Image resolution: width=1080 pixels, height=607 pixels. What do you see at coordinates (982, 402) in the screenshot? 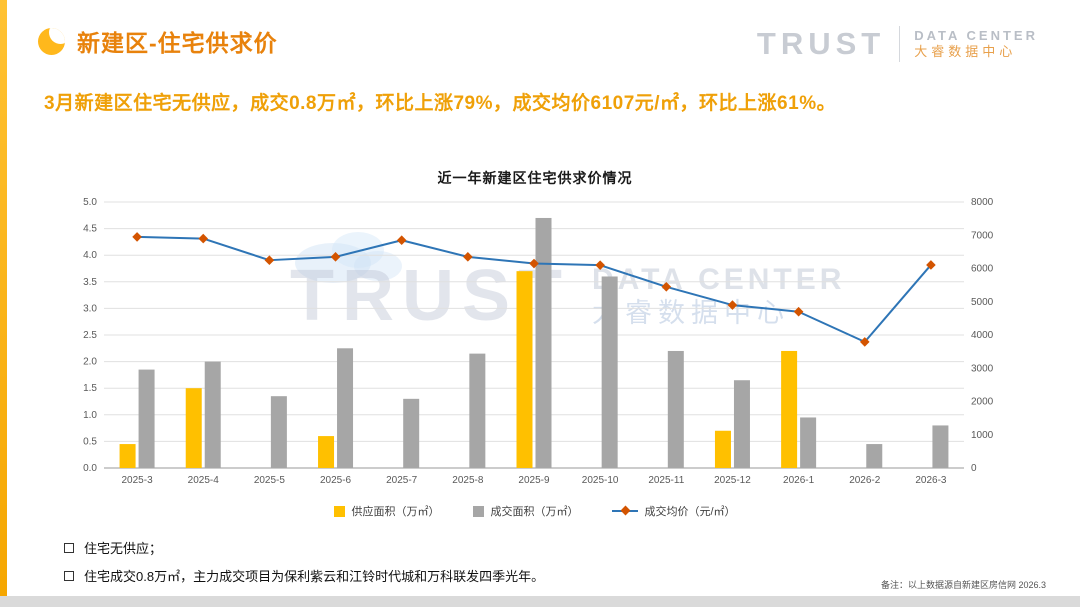
I see `svg-text: 2000` at bounding box center [982, 402].